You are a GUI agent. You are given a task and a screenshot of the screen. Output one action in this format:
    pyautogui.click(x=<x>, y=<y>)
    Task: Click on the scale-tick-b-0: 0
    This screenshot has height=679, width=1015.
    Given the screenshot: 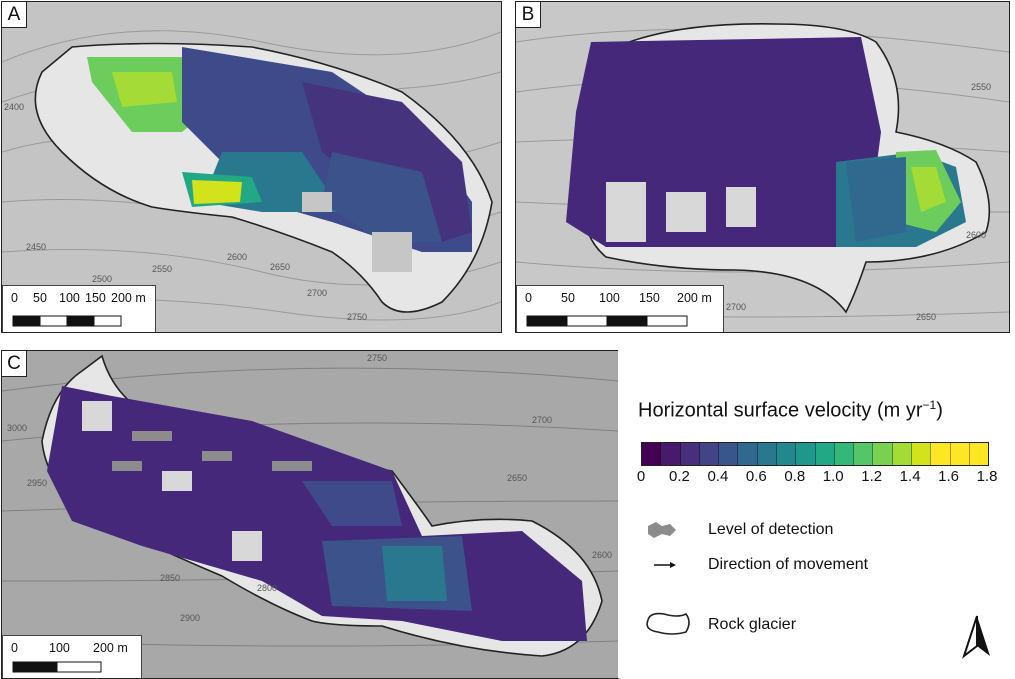 What is the action you would take?
    pyautogui.click(x=528, y=298)
    